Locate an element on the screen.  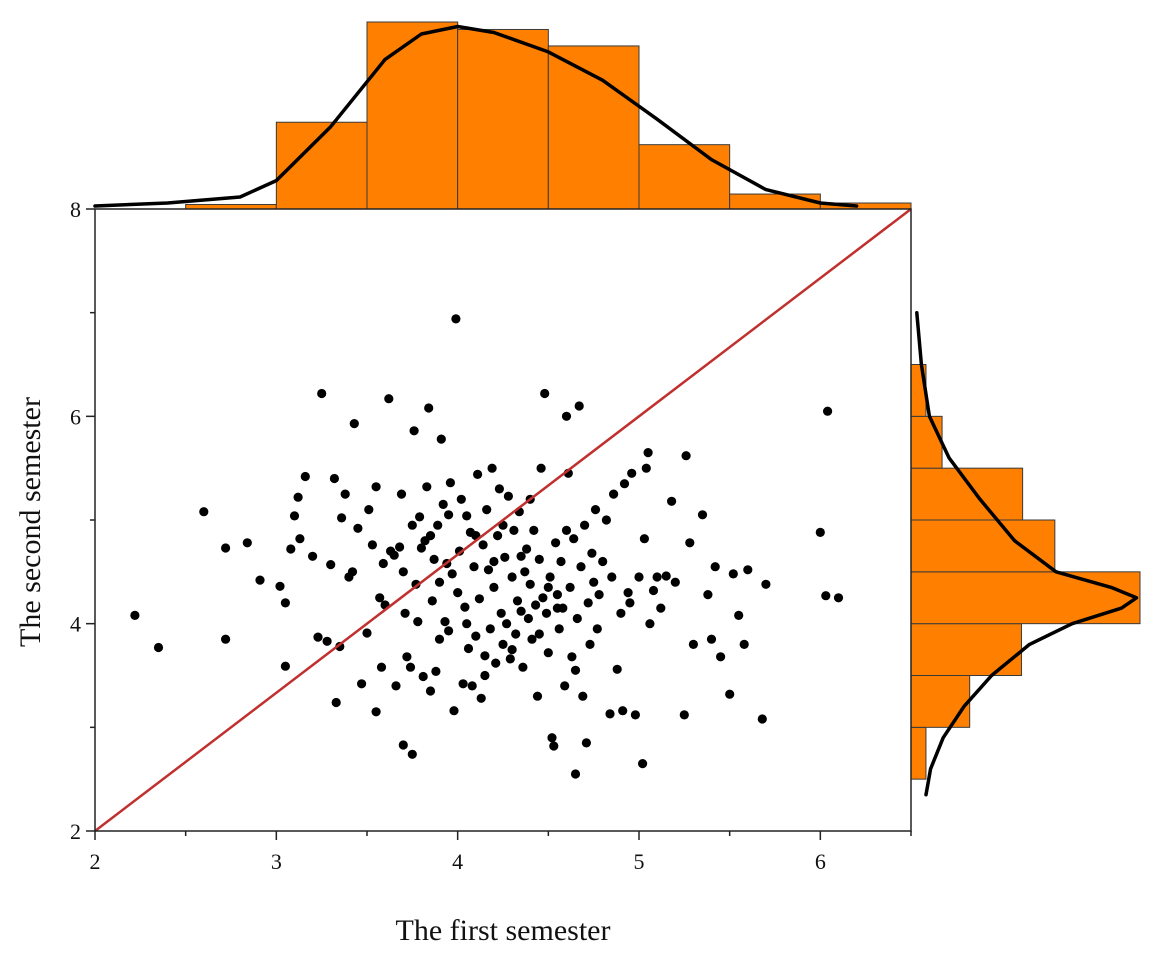
x-axis-title: The first semester is located at coordinates (503, 930).